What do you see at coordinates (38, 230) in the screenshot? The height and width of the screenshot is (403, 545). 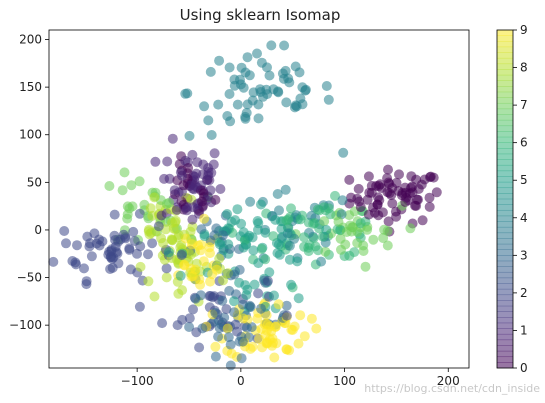 I see `y-tick-label: 0` at bounding box center [38, 230].